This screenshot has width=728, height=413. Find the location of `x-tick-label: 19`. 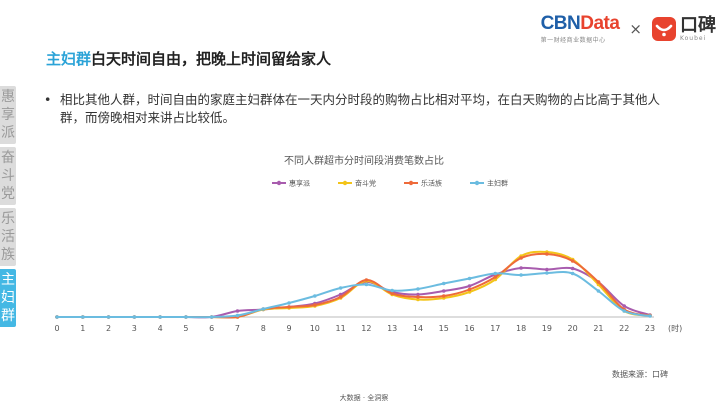

x-tick-label: 19 is located at coordinates (547, 328).